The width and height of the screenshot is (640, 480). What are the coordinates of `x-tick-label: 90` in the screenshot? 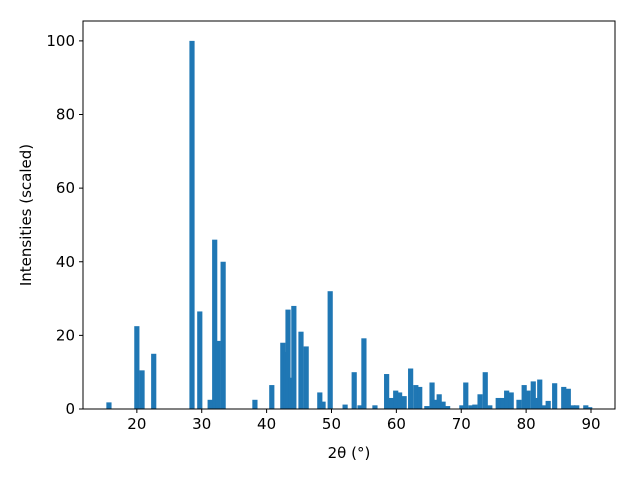 It's located at (590, 424).